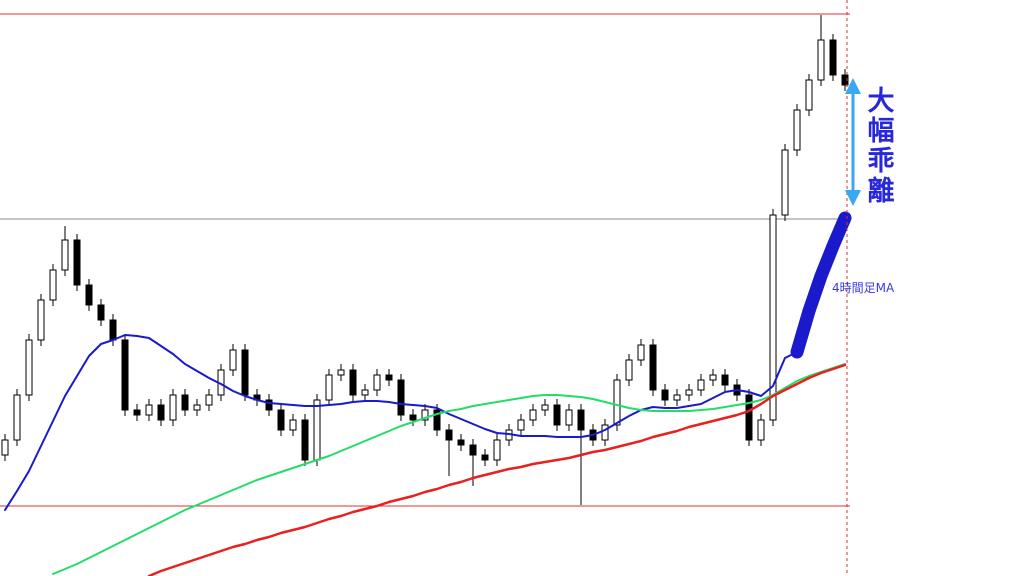 This screenshot has height=576, width=1024. I want to click on ma-label: 4時間足MA, so click(863, 288).